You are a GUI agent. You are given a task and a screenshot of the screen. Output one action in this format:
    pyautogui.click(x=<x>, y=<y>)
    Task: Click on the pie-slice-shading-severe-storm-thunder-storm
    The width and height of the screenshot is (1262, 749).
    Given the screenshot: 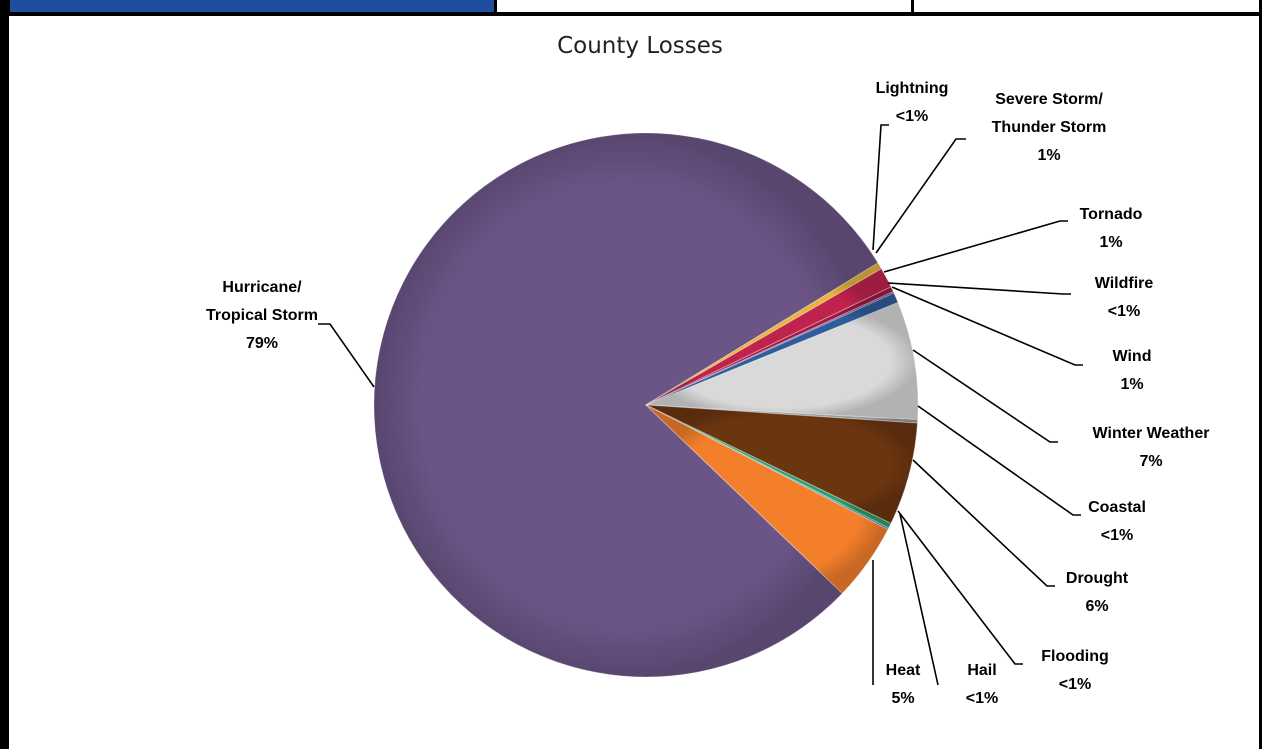 What is the action you would take?
    pyautogui.click(x=769, y=336)
    